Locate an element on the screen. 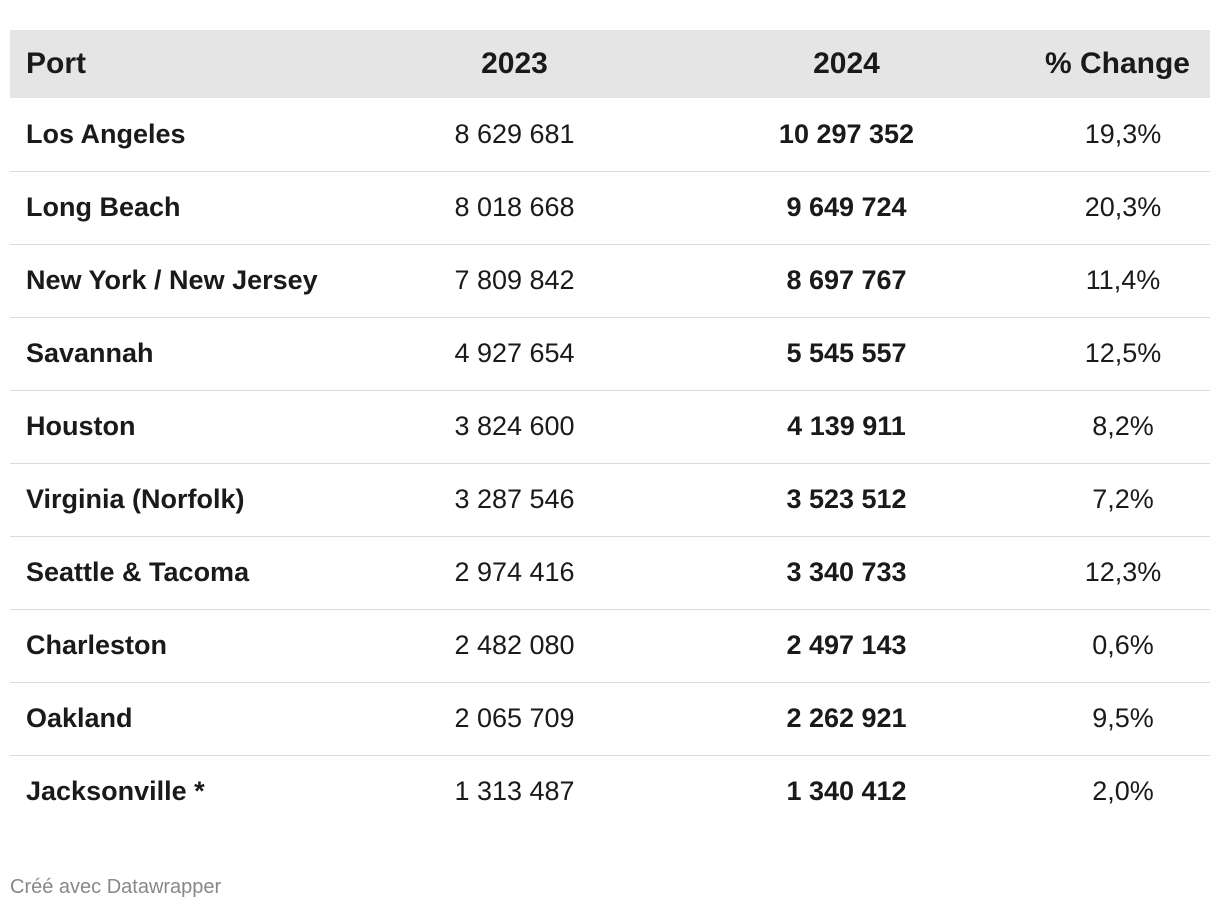  table-row: Savannah 4 927 654 5 545 557 12,5% is located at coordinates (610, 353).